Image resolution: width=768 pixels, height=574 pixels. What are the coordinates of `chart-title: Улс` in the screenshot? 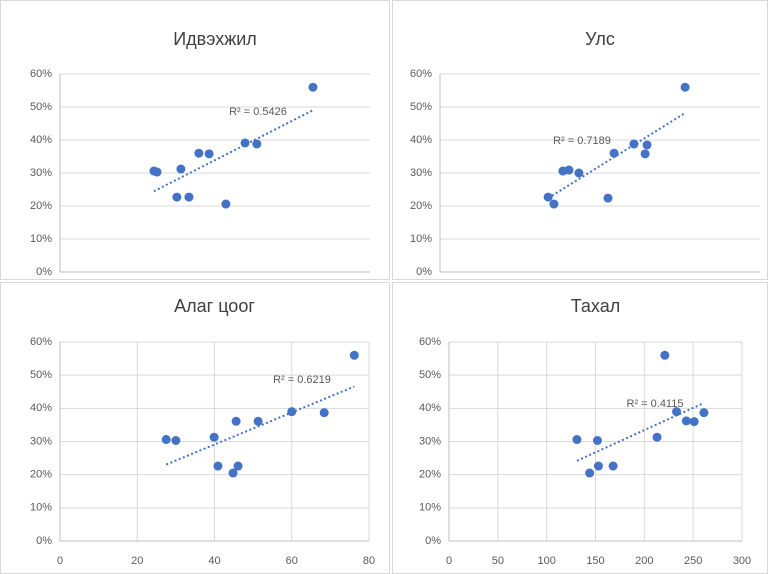 It's located at (600, 39).